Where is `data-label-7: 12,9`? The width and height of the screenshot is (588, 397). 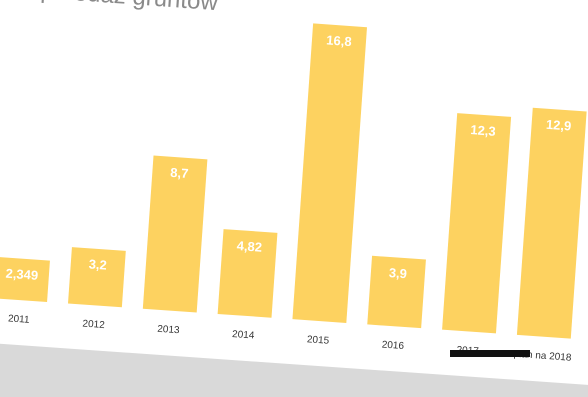 data-label-7: 12,9 is located at coordinates (558, 125).